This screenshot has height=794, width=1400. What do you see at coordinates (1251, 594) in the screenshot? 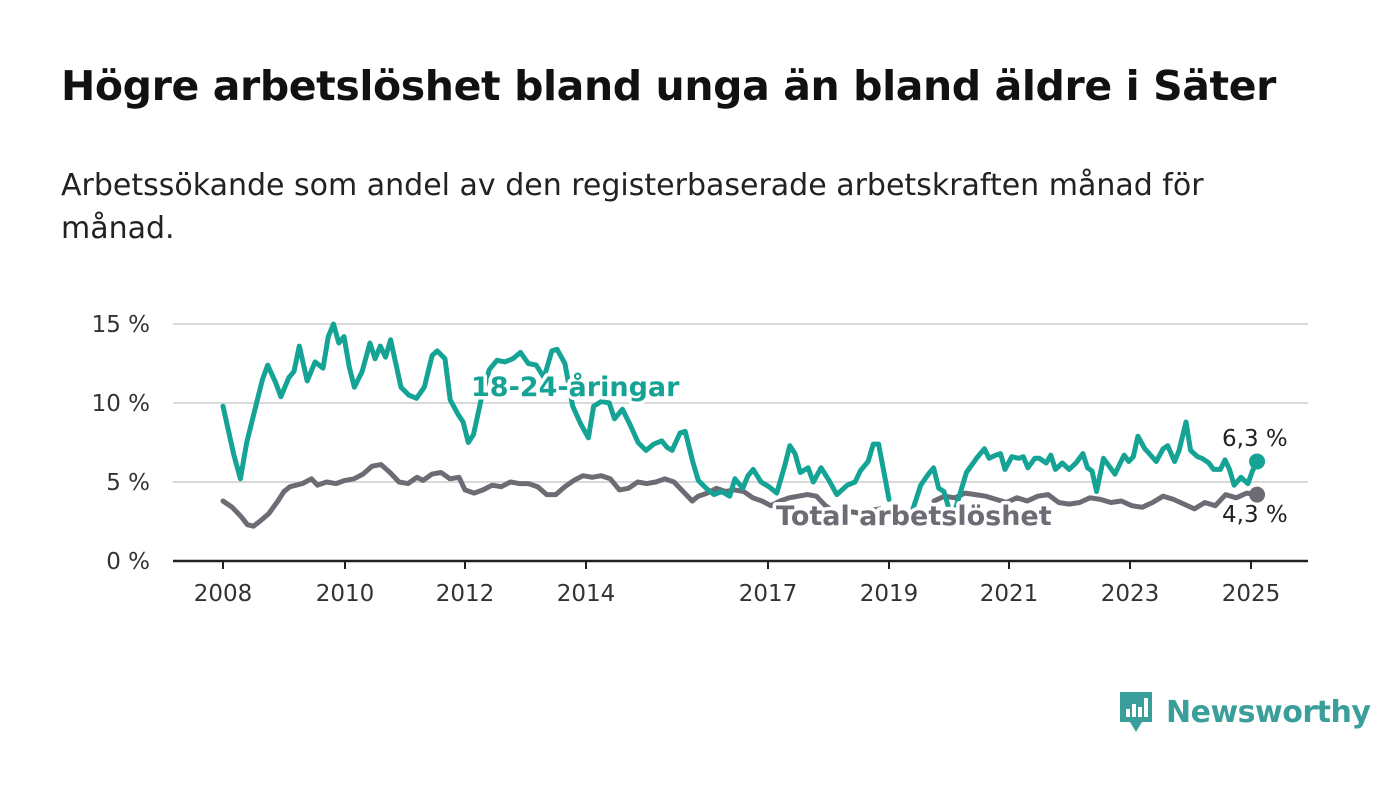
I see `x-tick-label: 2025` at bounding box center [1251, 594].